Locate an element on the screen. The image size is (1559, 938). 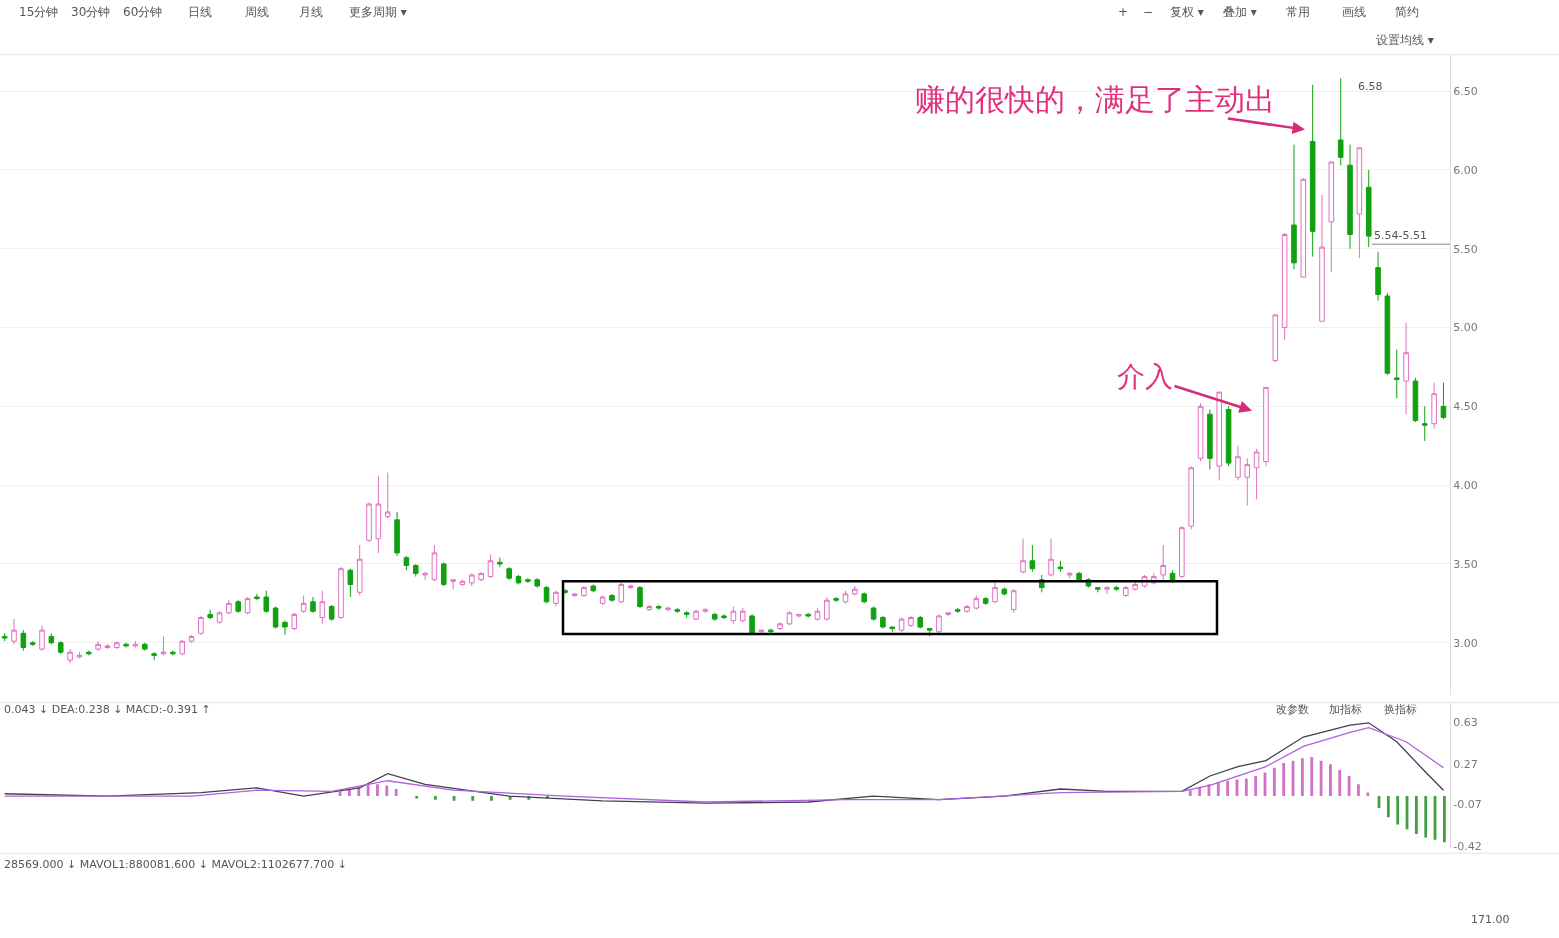
y-tick-label: 5.50 is located at coordinates (1465, 249).